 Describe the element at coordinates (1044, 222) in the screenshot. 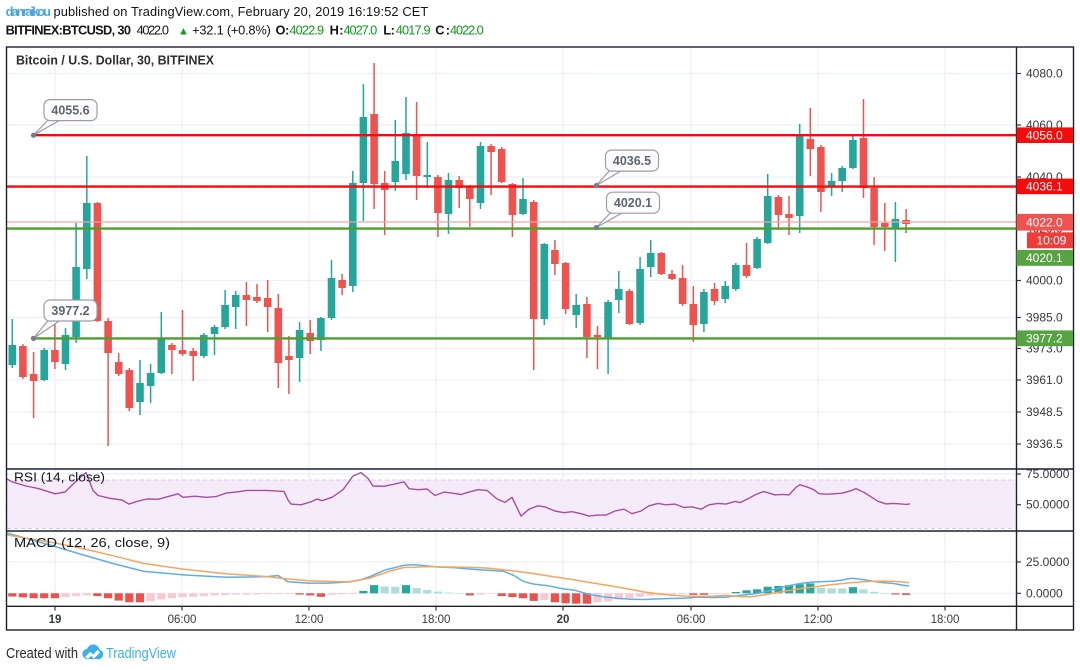

I see `svg-text: 4022.0` at that location.